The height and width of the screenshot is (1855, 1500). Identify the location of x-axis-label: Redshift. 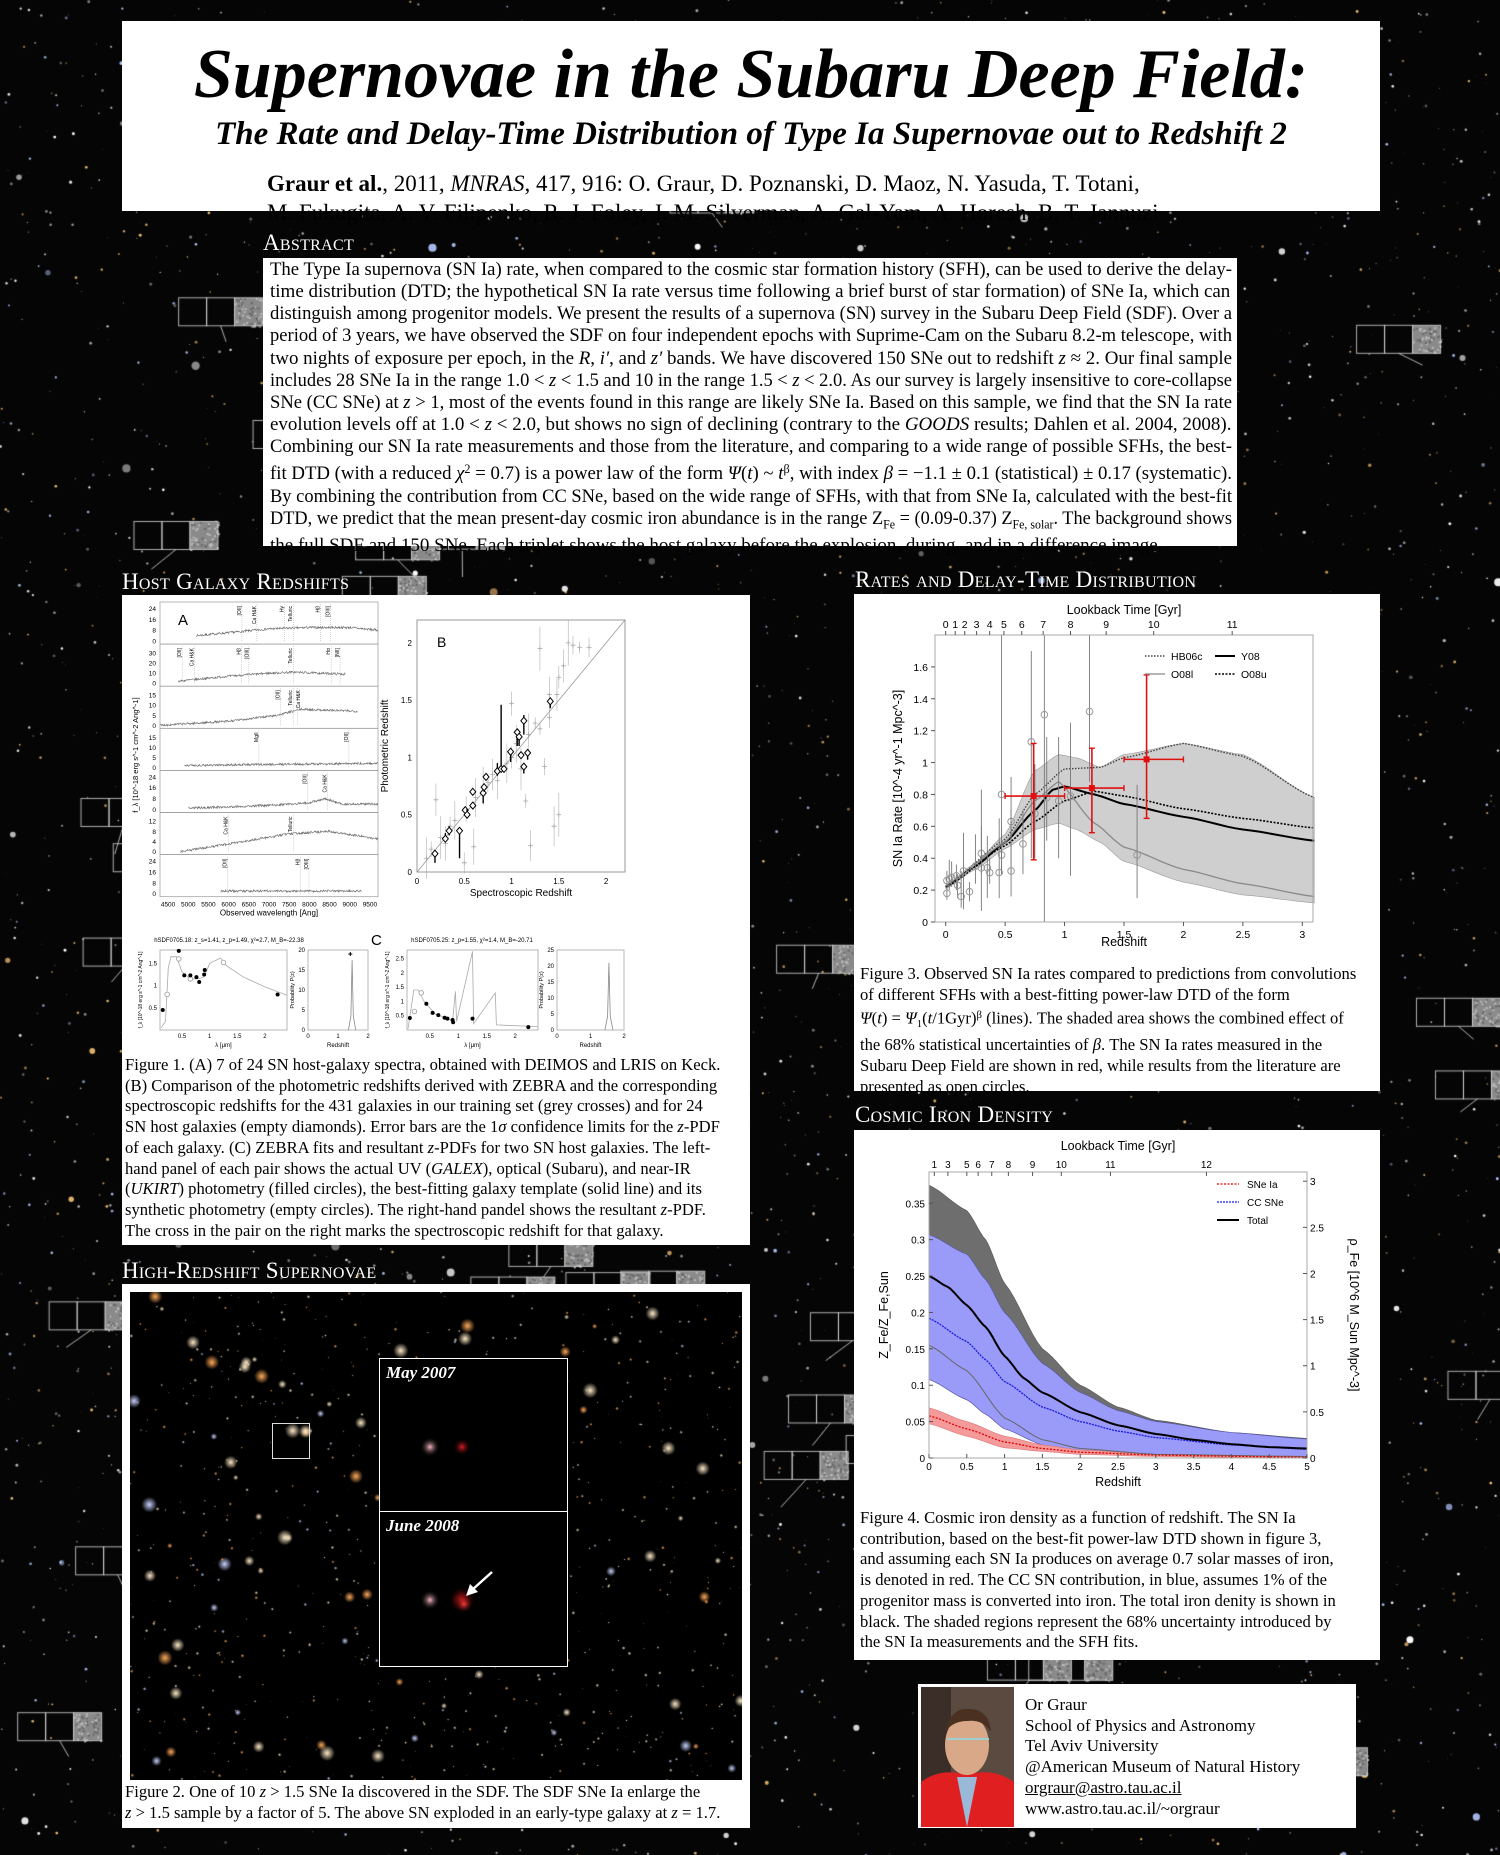
(590, 1046).